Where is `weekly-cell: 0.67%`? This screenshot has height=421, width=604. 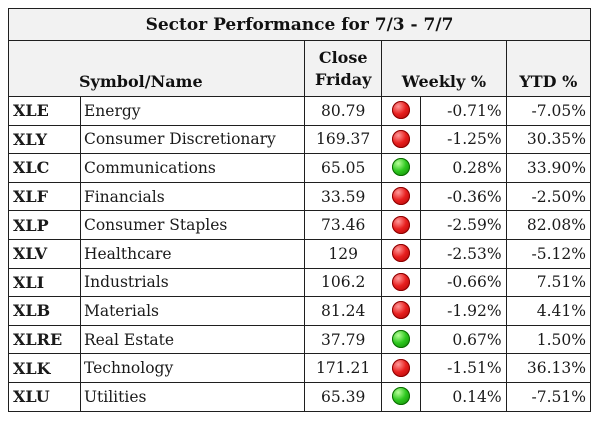
weekly-cell: 0.67% is located at coordinates (463, 339).